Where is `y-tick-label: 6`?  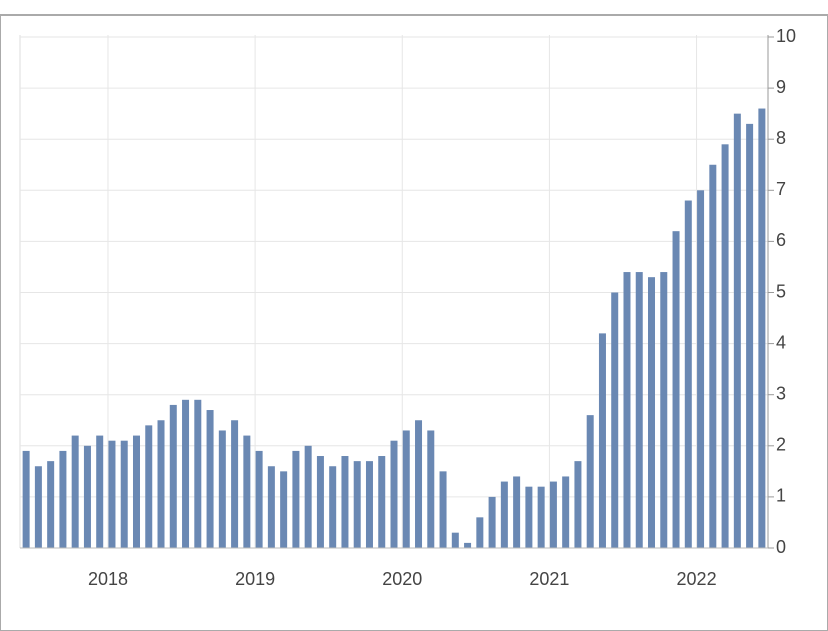 y-tick-label: 6 is located at coordinates (781, 240).